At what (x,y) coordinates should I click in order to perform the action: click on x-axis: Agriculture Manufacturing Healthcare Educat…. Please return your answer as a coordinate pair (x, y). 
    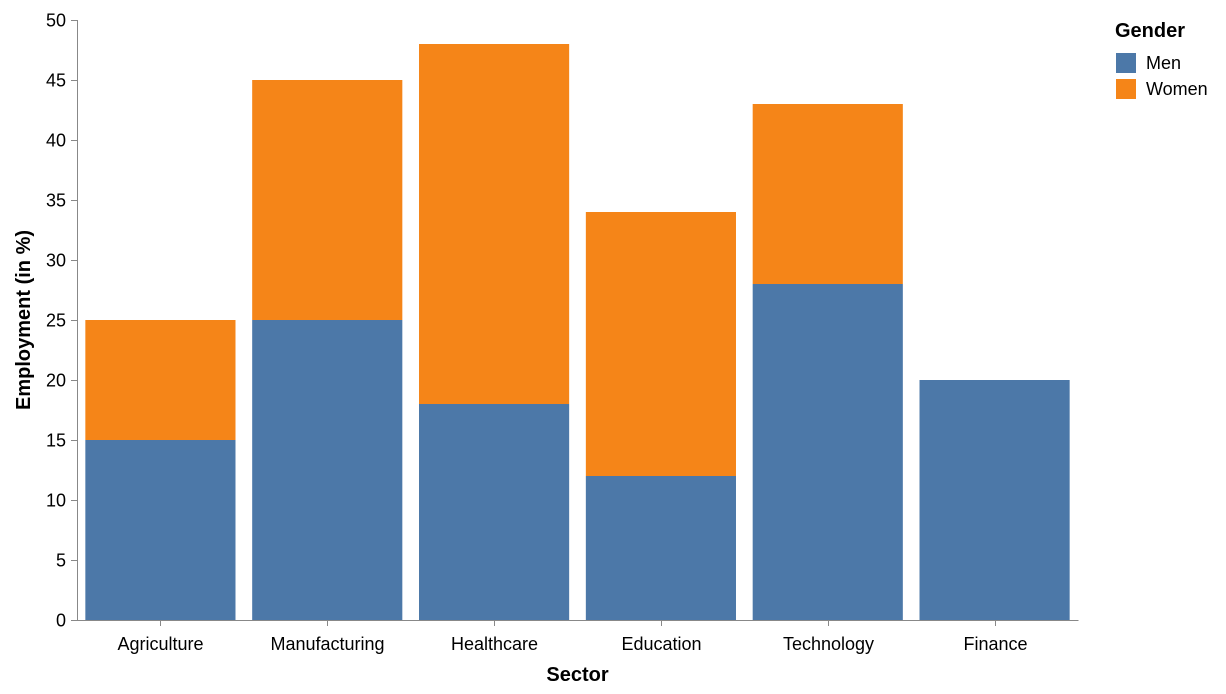
    Looking at the image, I should click on (578, 637).